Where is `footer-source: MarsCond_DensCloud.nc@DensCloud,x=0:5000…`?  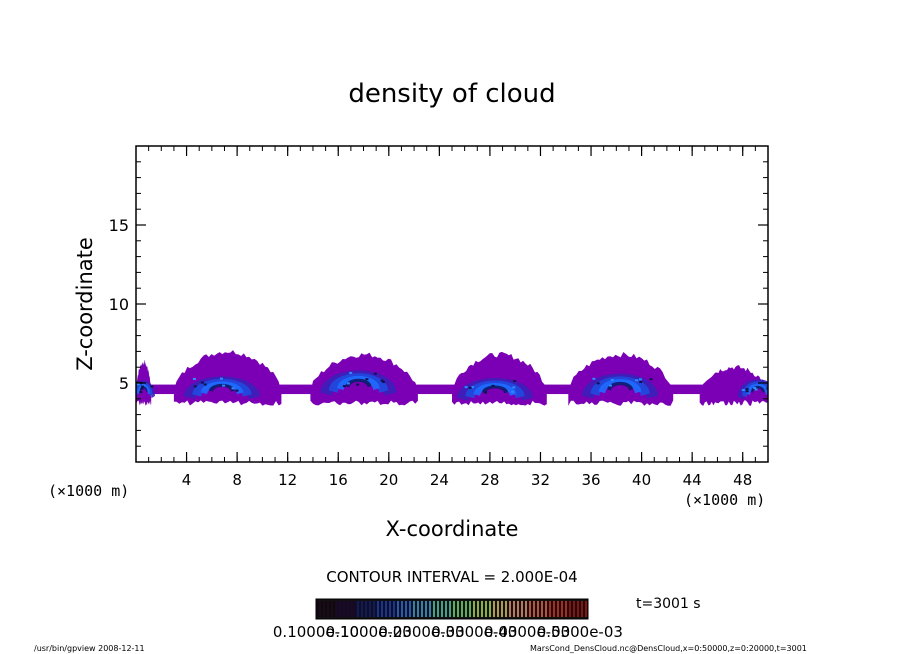 footer-source: MarsCond_DensCloud.nc@DensCloud,x=0:5000… is located at coordinates (668, 648).